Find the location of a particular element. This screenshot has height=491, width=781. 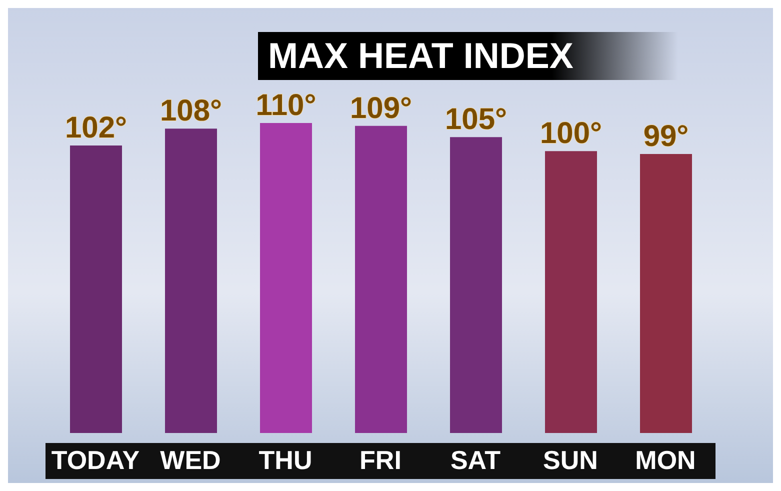

data-label: 108° is located at coordinates (191, 111).